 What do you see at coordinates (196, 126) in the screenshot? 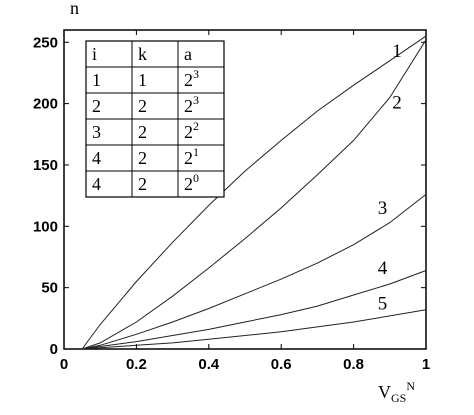
I see `table-cell-a-exp: 2` at bounding box center [196, 126].